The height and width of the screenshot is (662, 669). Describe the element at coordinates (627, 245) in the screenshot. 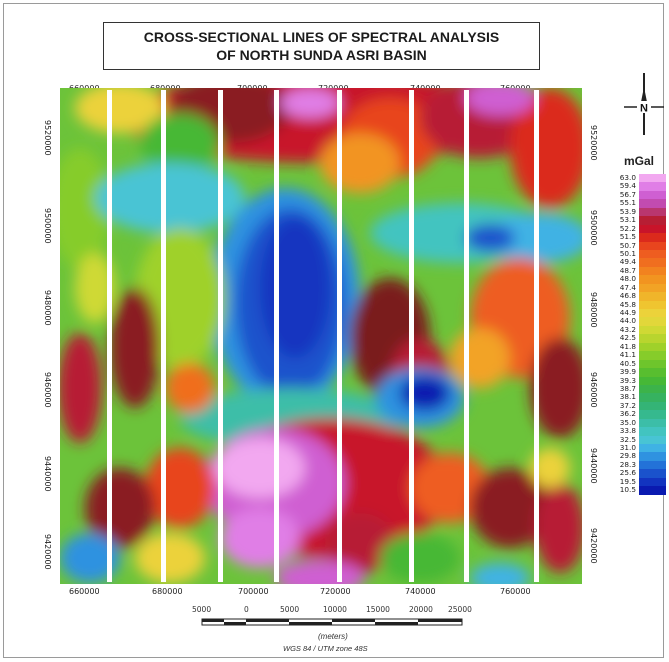

I see `legend-value: 50.7` at that location.